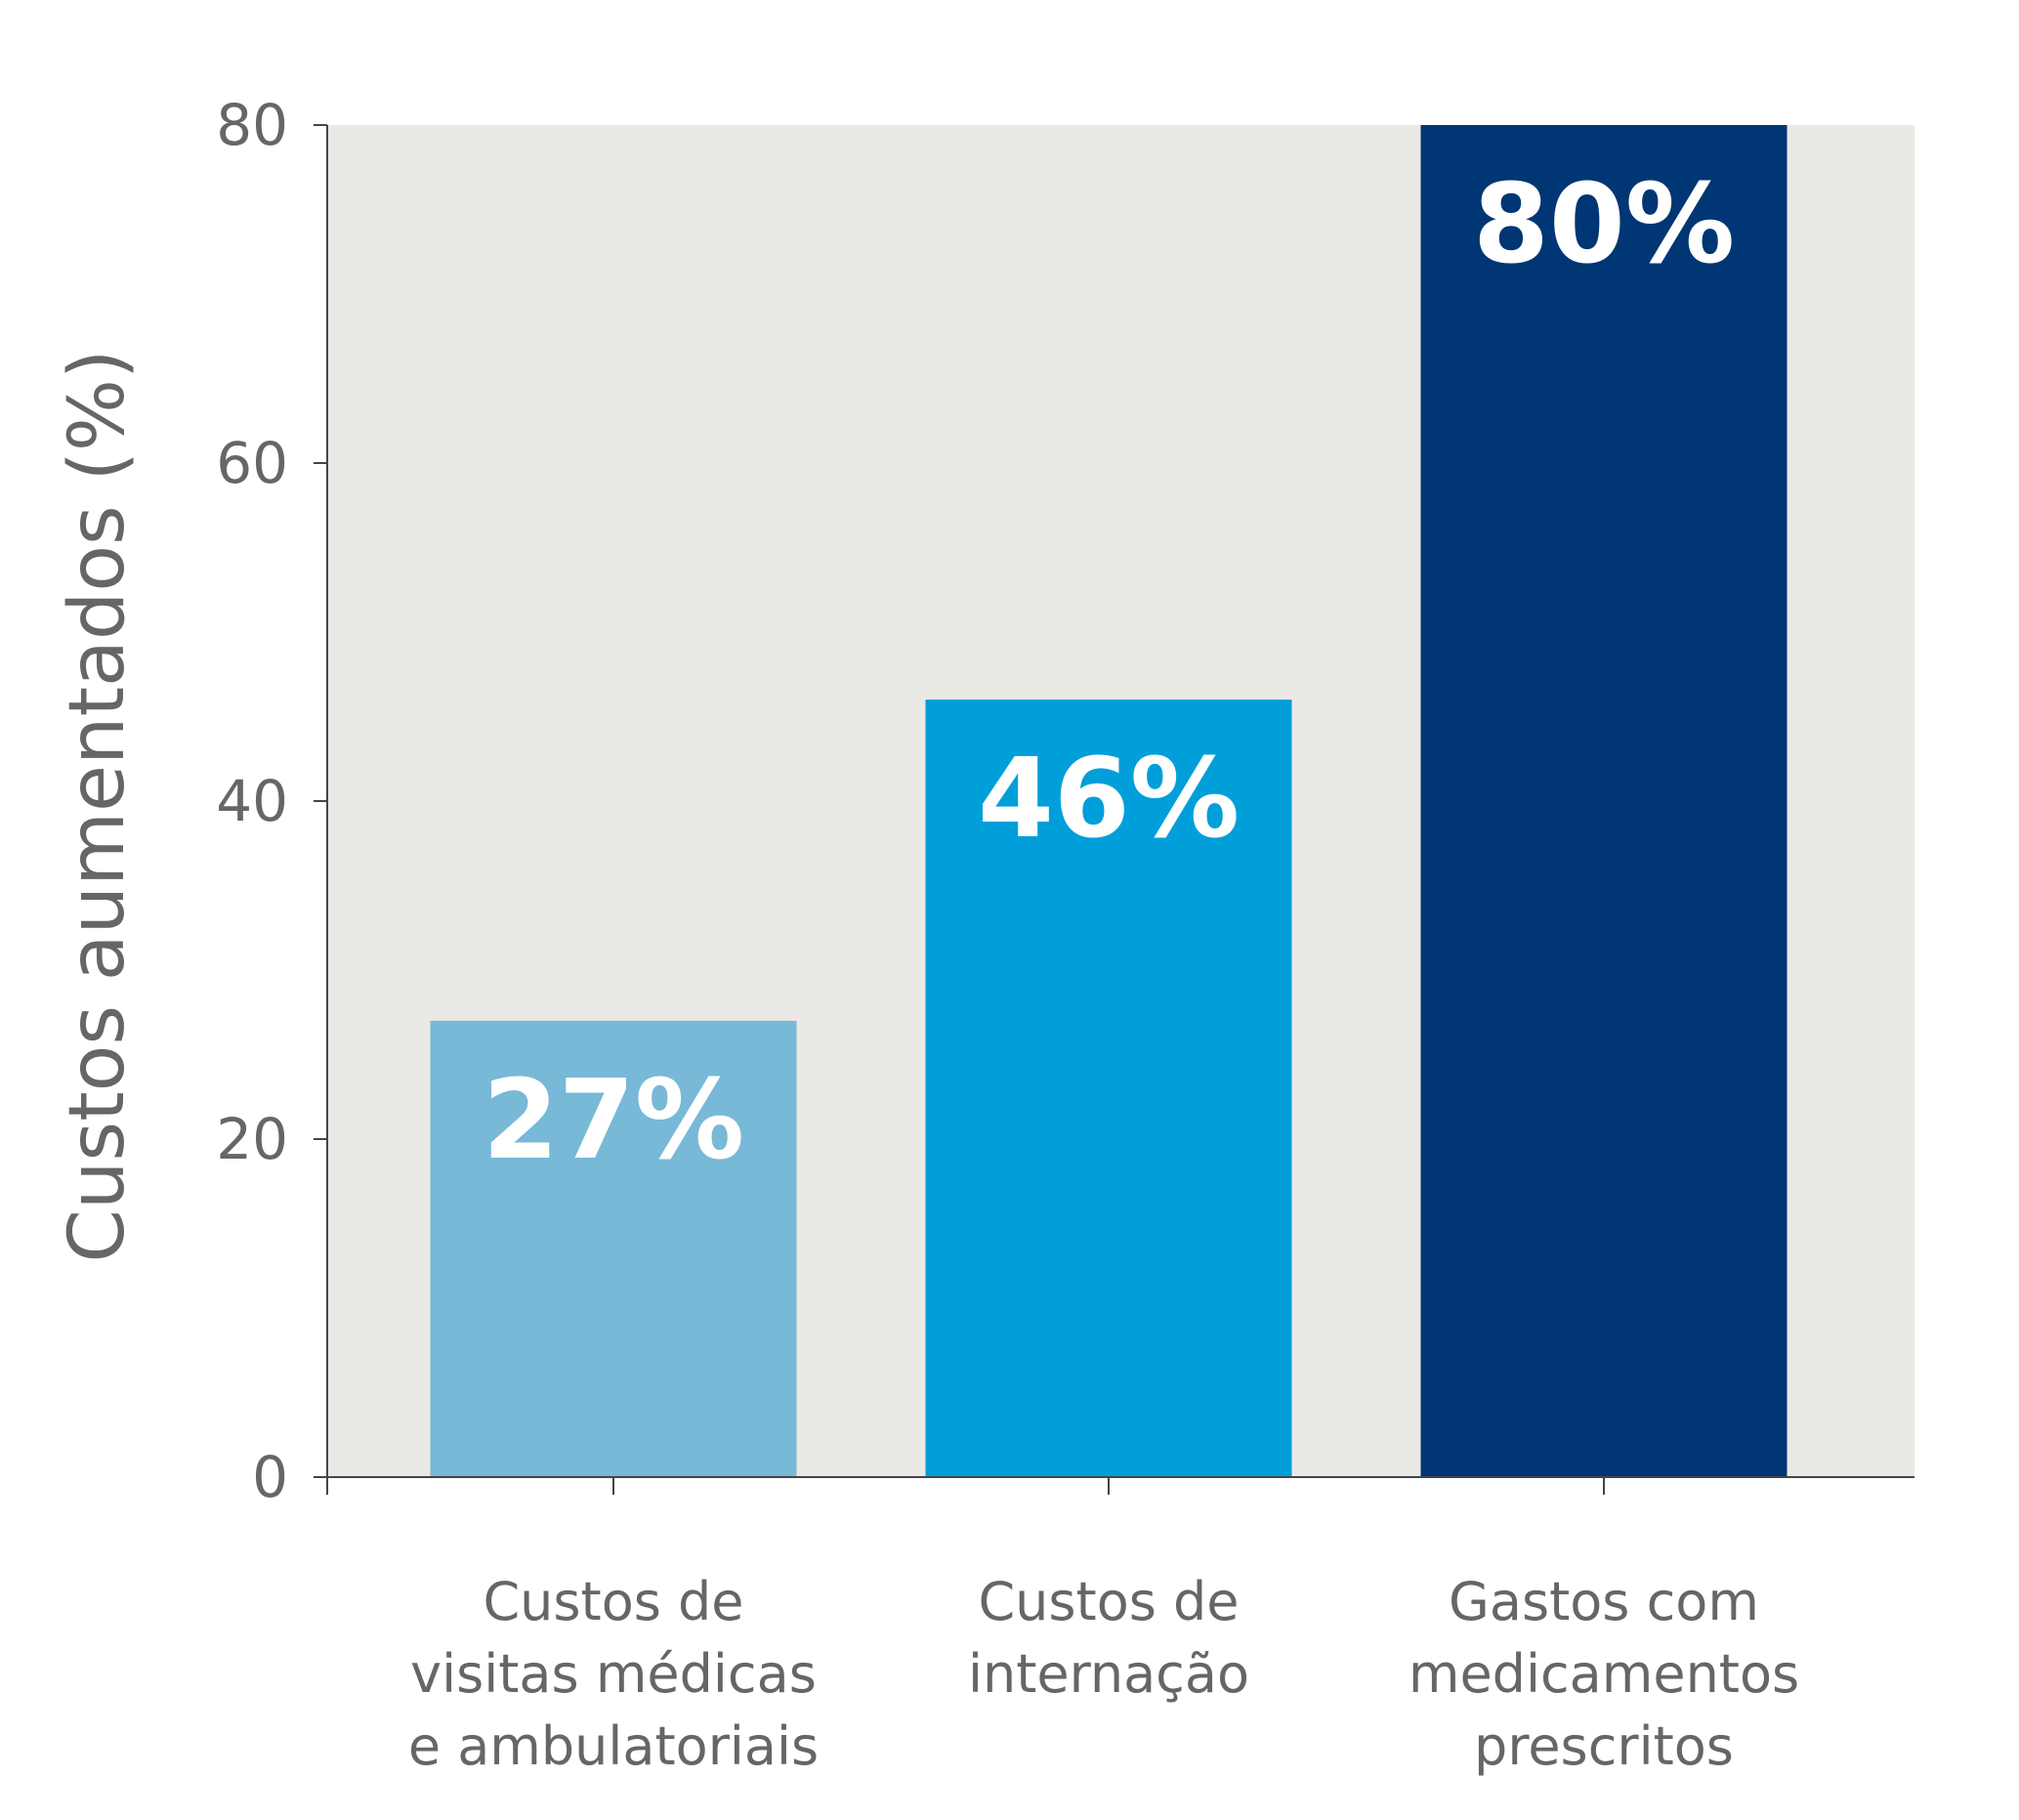  I want to click on category-label-line: prescritos, so click(1604, 1746).